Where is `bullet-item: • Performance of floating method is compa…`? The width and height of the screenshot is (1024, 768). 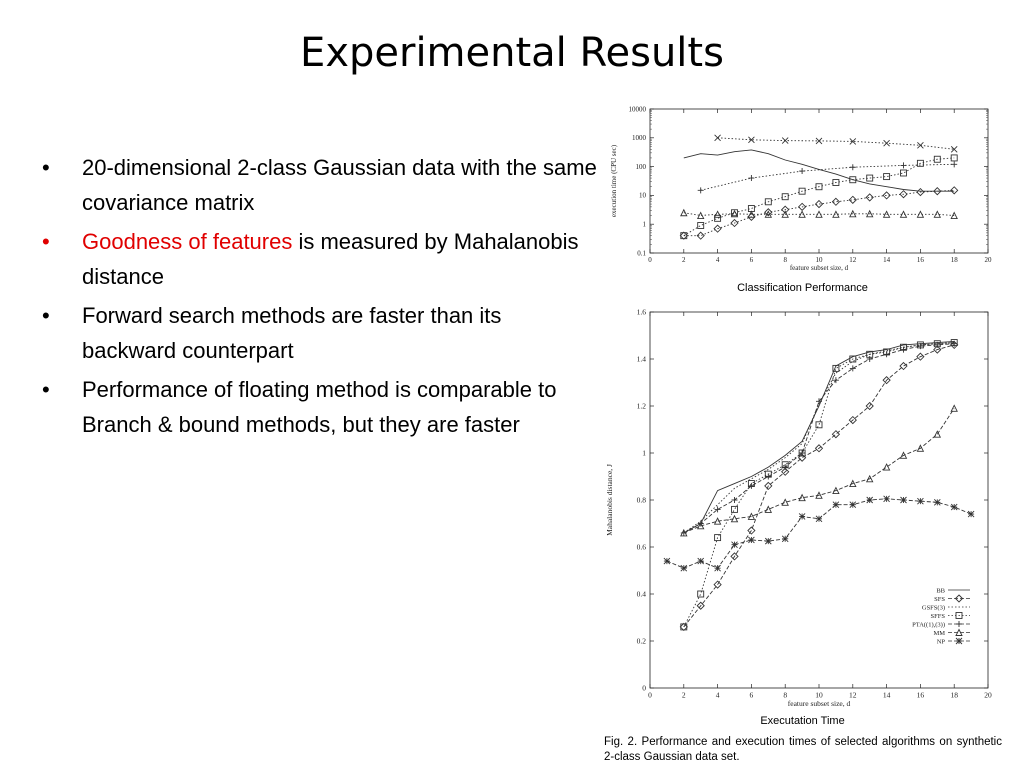
bullet-item: • Performance of floating method is compa… is located at coordinates (320, 407).